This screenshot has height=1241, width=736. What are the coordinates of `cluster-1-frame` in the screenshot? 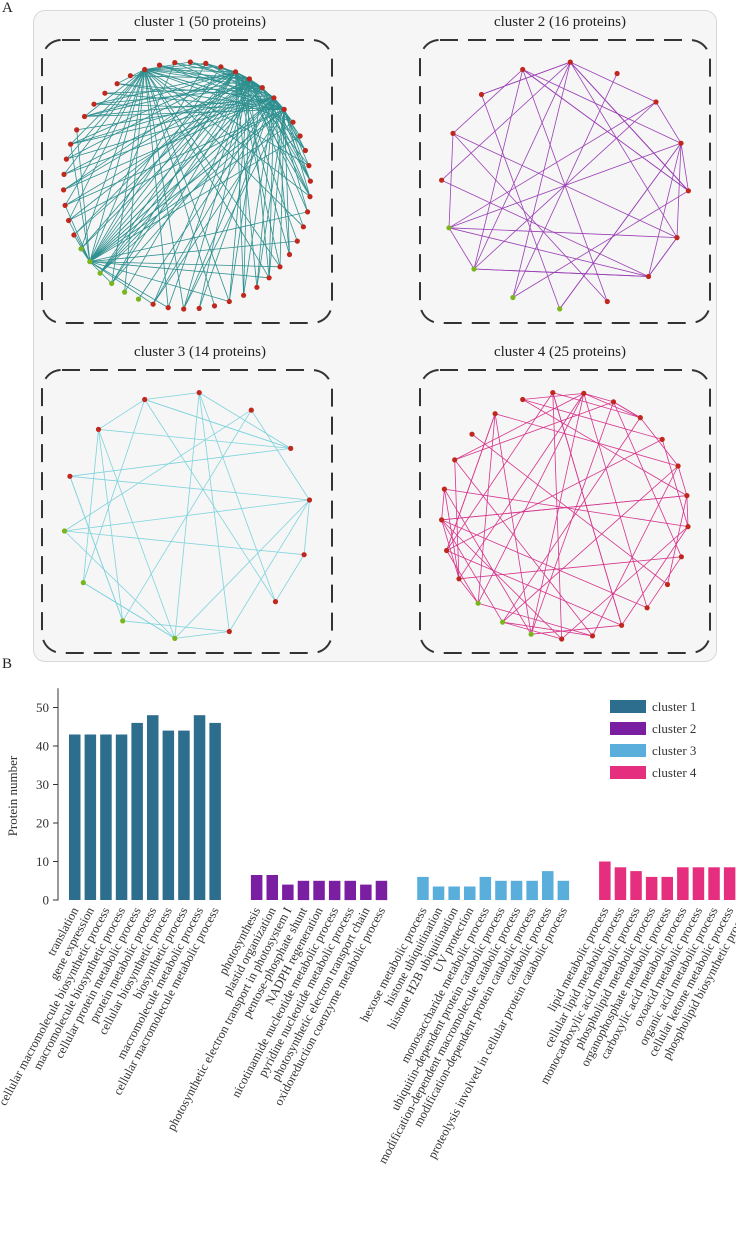 It's located at (187, 181).